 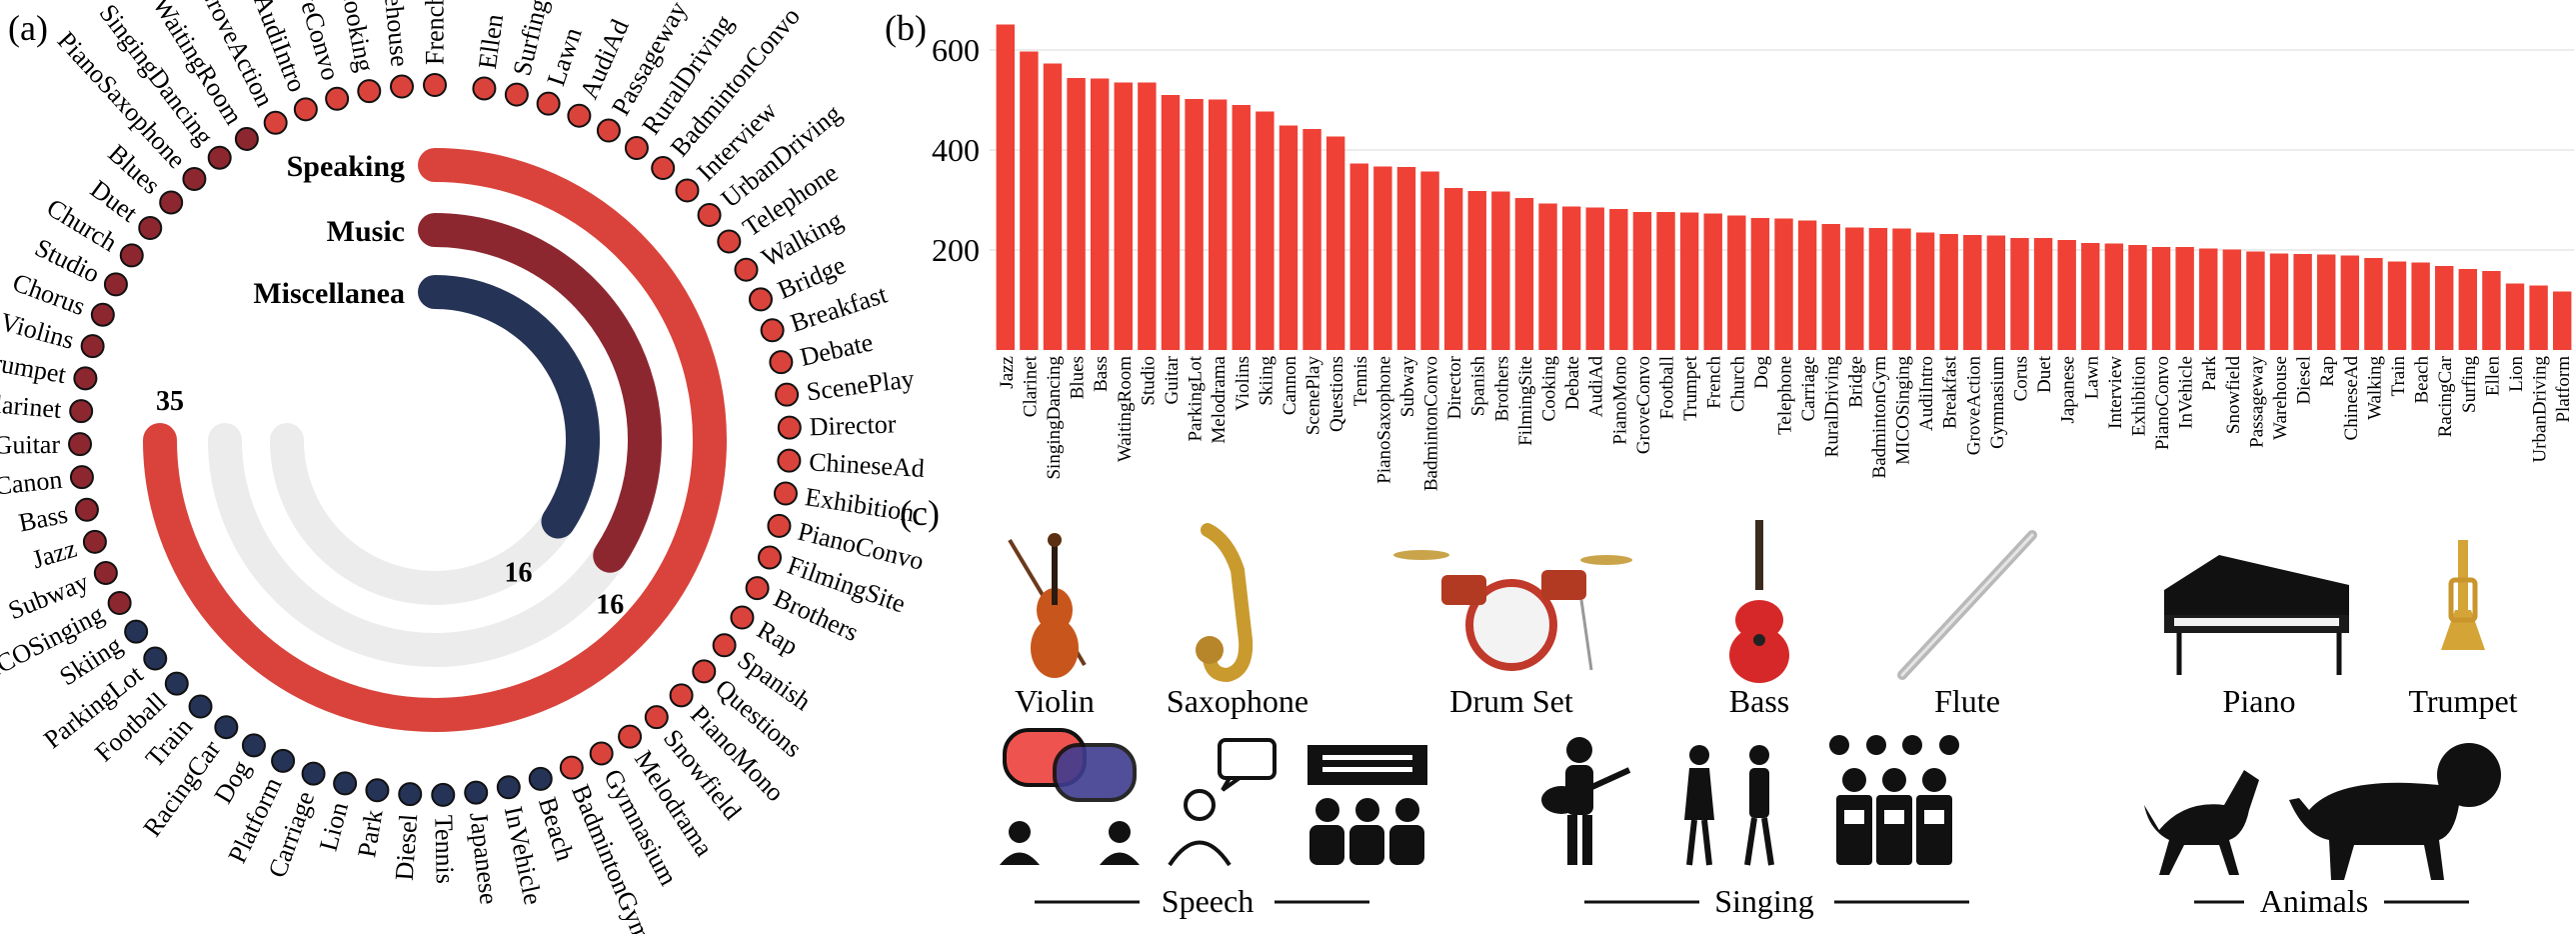 What do you see at coordinates (1173, 379) in the screenshot?
I see `x-tick-label: Guitar` at bounding box center [1173, 379].